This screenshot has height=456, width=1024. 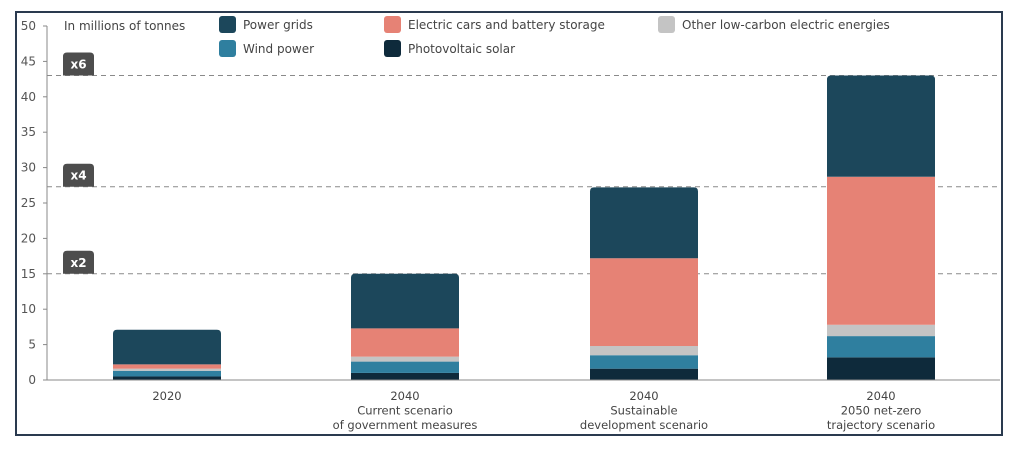 I want to click on legend-item: Electric cars and battery storage, so click(x=494, y=24).